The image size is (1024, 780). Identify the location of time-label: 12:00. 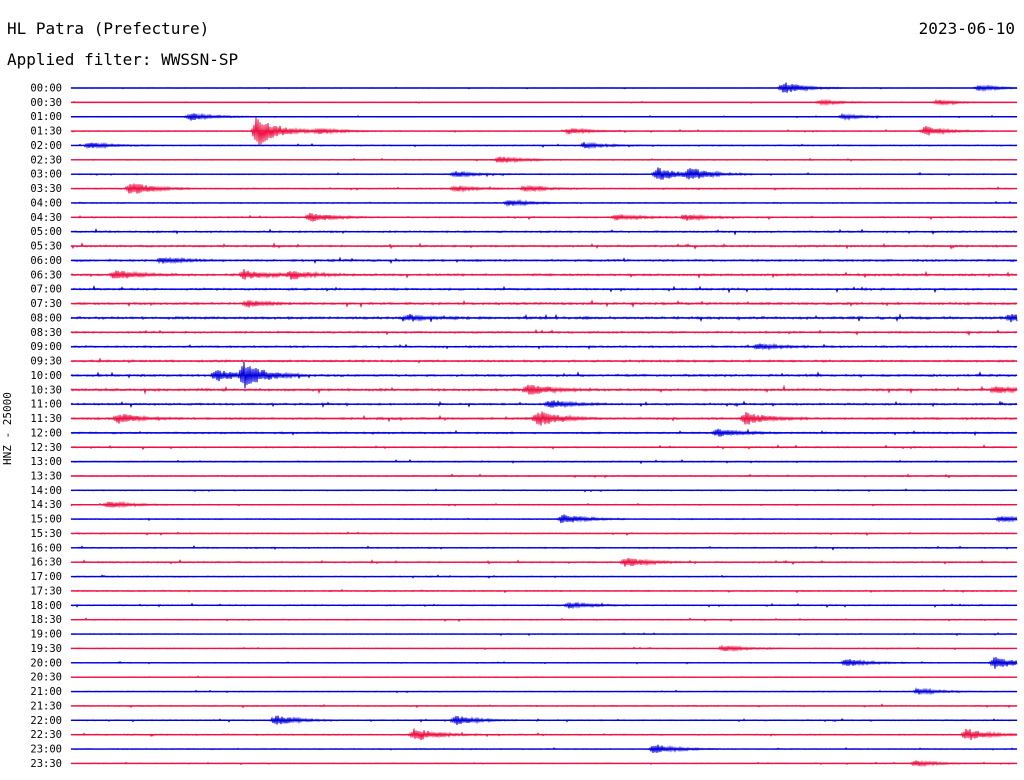
(46, 433).